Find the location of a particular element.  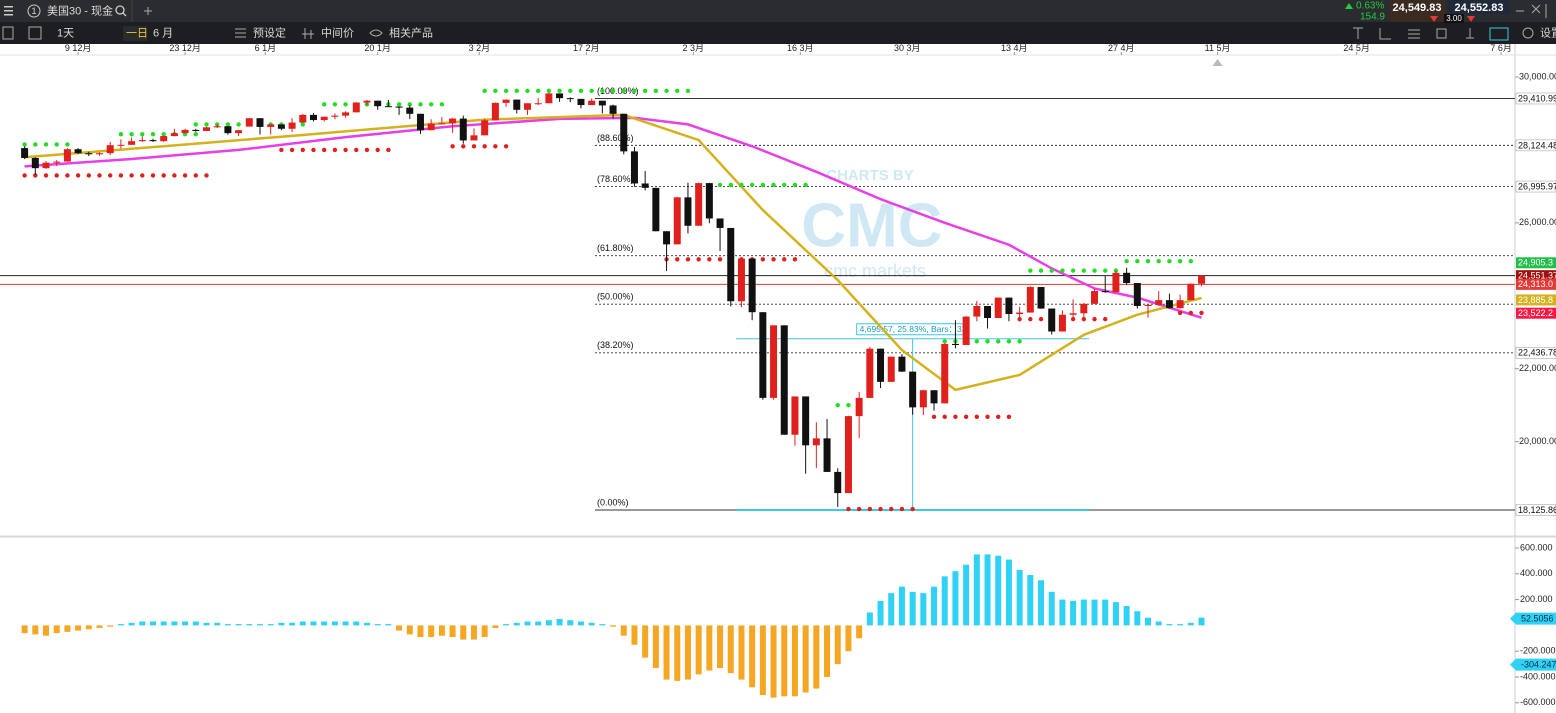

add-tab is located at coordinates (148, 11).